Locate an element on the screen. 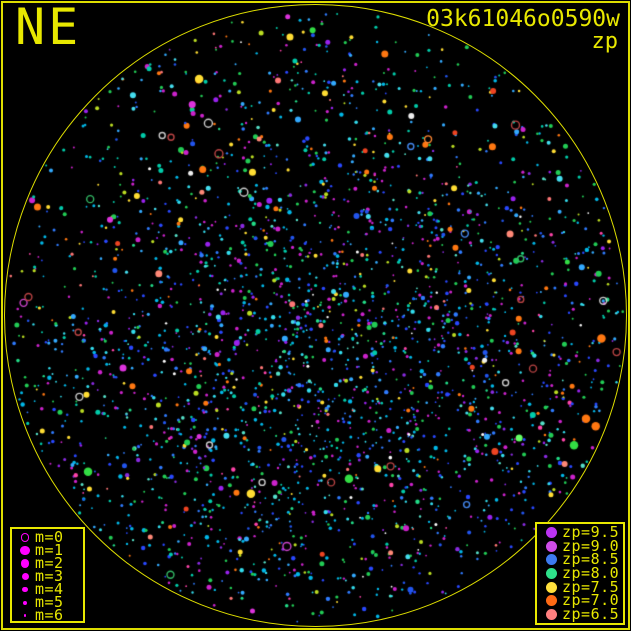 The height and width of the screenshot is (631, 631). legend-label: m=5 is located at coordinates (49, 602).